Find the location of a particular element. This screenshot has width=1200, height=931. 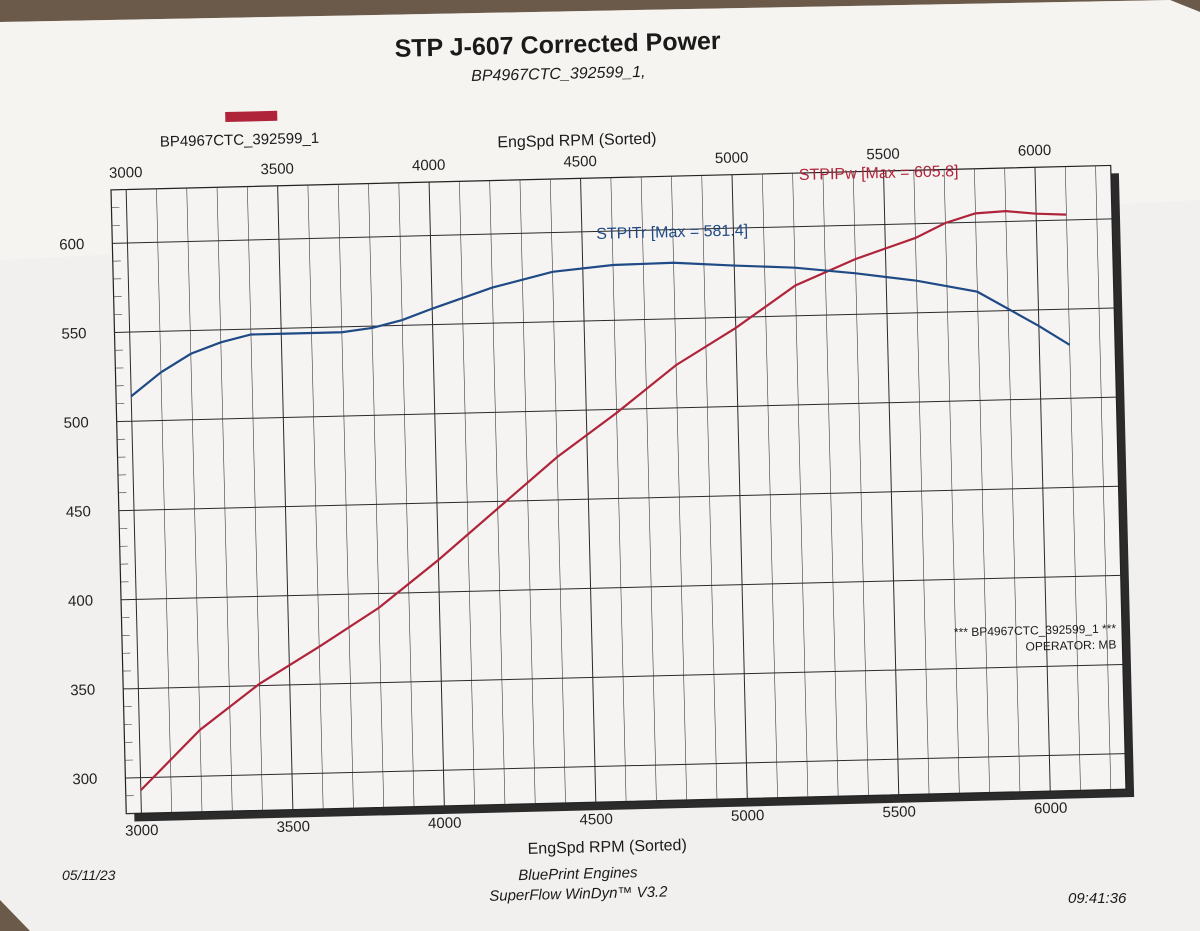

y-tick-label: 500 is located at coordinates (75, 423).